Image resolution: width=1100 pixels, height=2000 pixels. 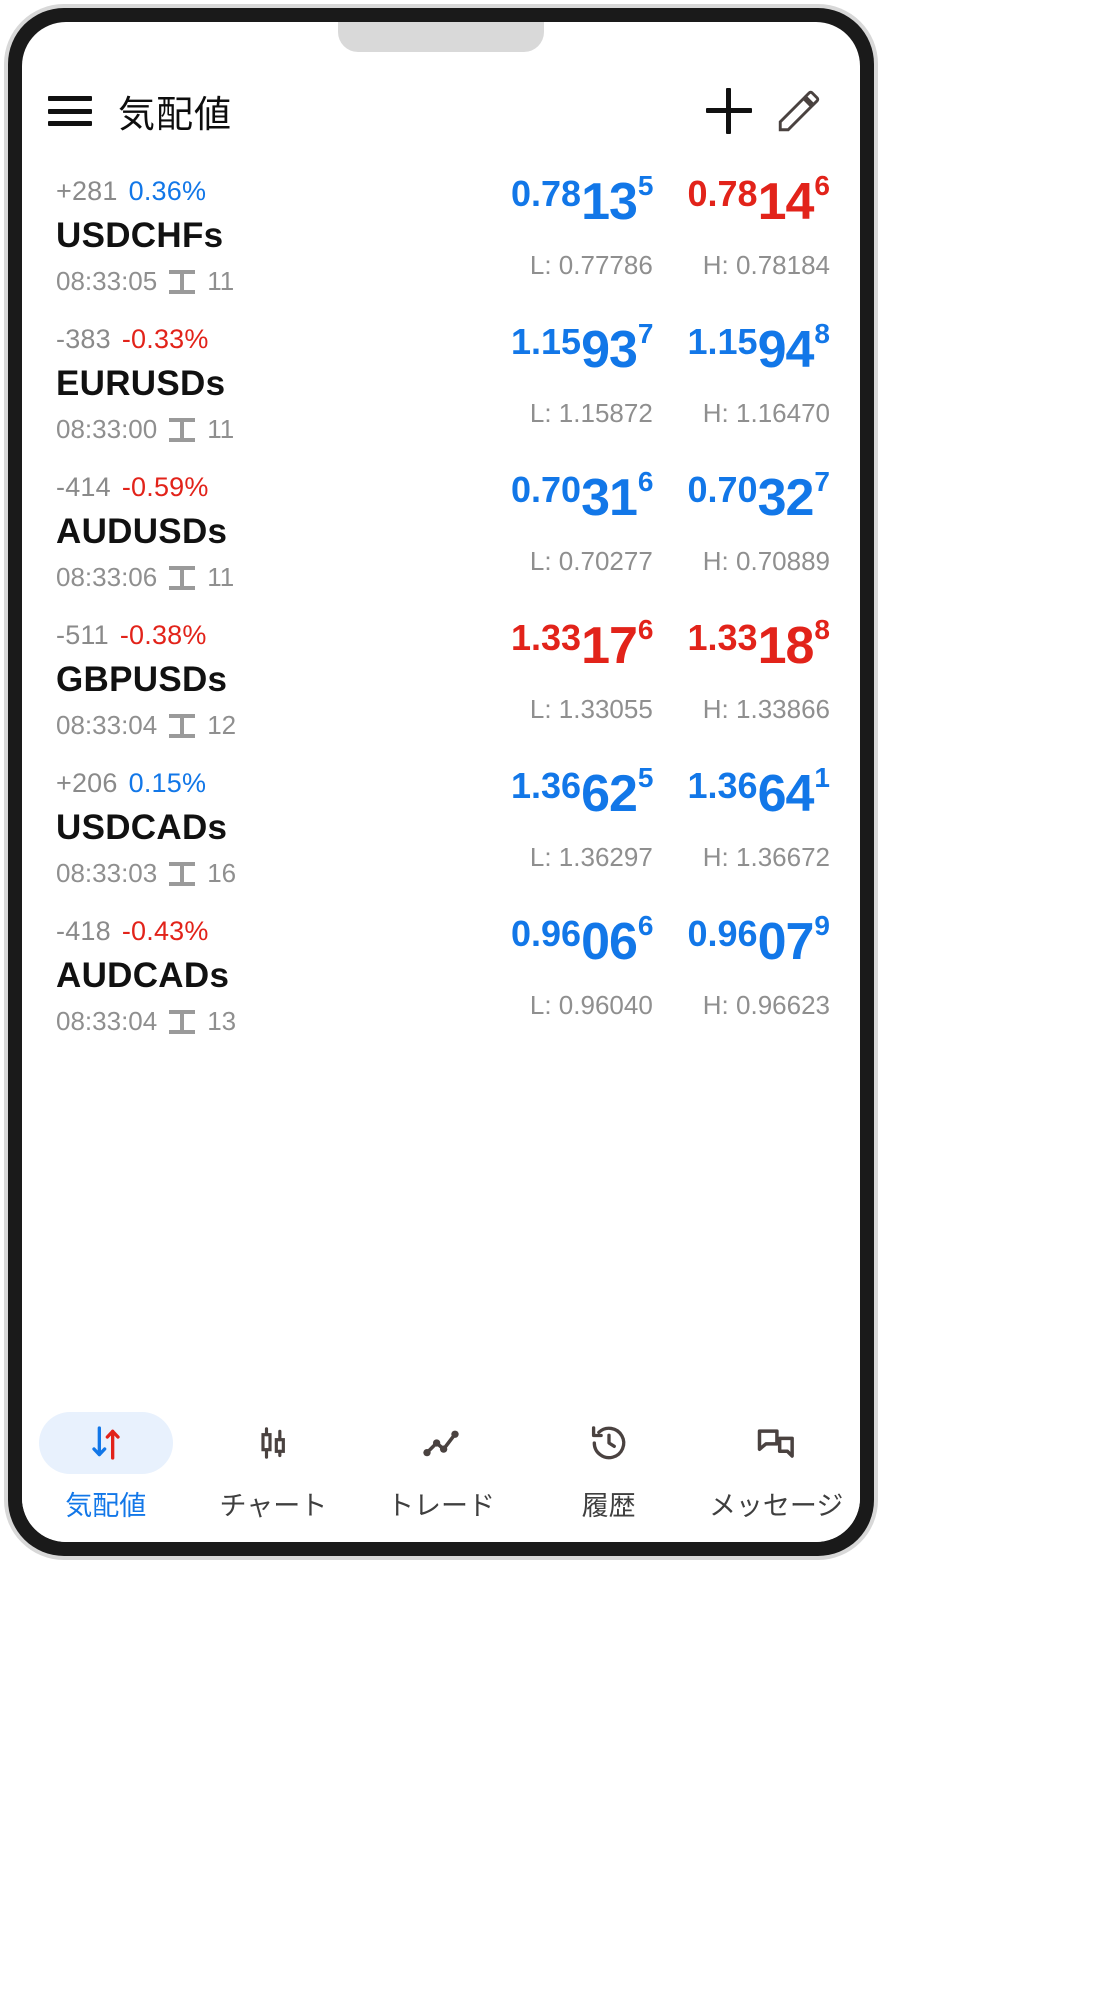 What do you see at coordinates (722, 193) in the screenshot?
I see `ask-int: 0.78` at bounding box center [722, 193].